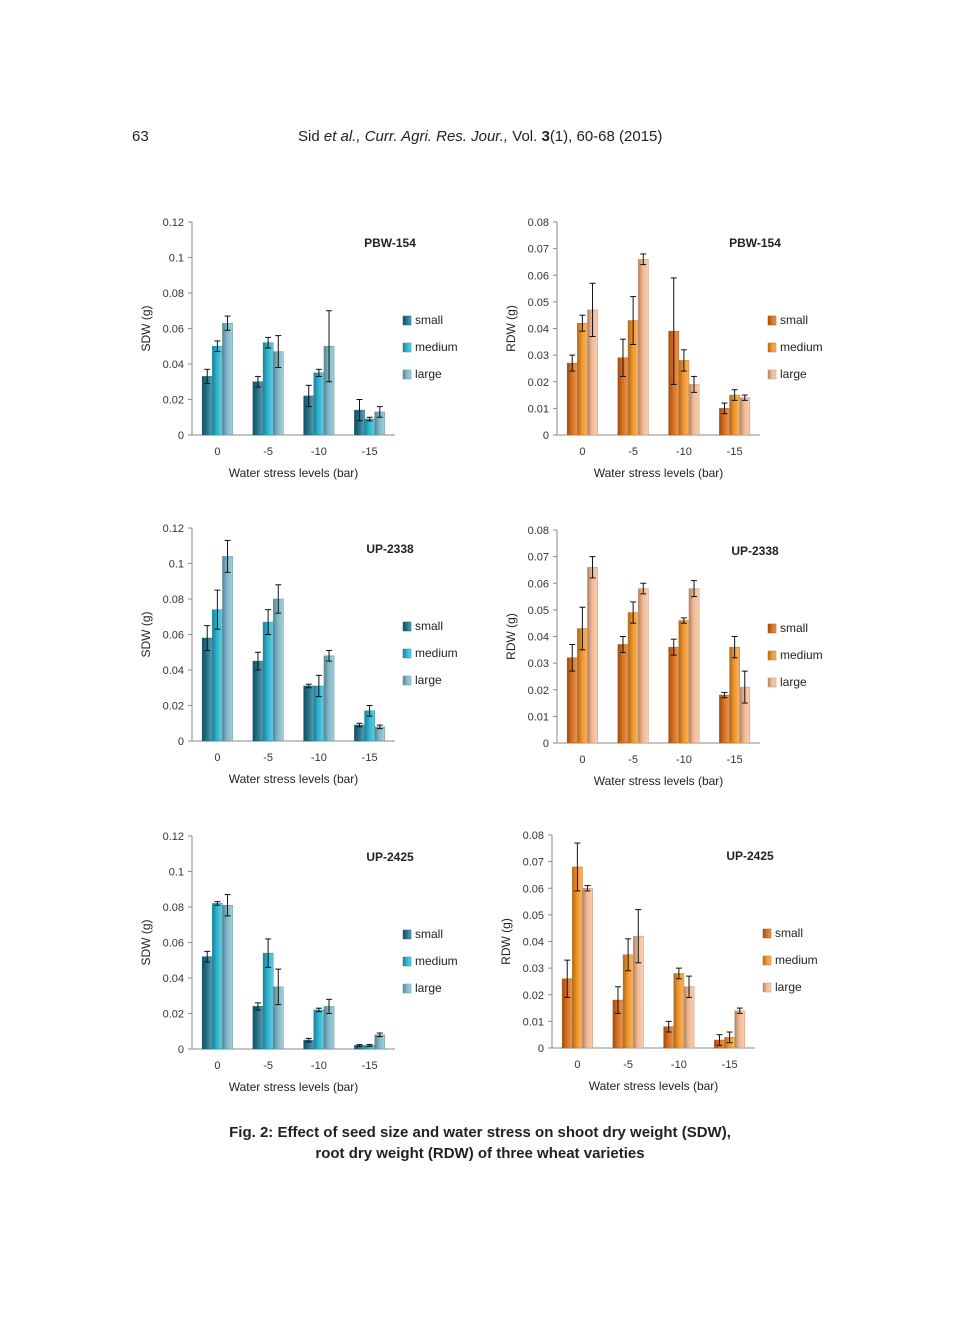 This screenshot has width=960, height=1320. What do you see at coordinates (794, 320) in the screenshot?
I see `legend-label: small` at bounding box center [794, 320].